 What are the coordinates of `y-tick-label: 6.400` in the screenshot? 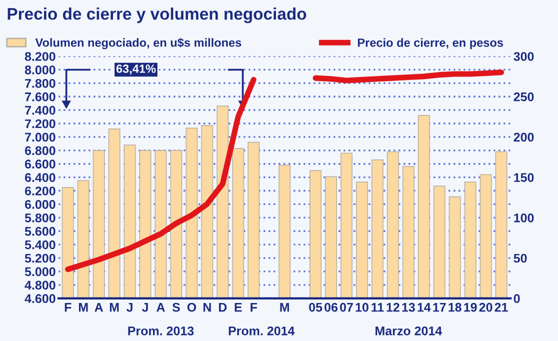 It's located at (40, 177).